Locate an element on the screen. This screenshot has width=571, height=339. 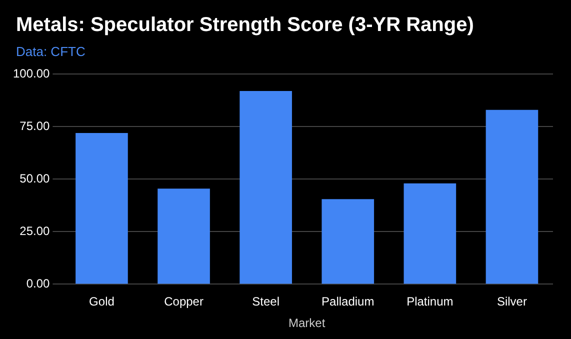
x-axis-title: Market is located at coordinates (307, 323).